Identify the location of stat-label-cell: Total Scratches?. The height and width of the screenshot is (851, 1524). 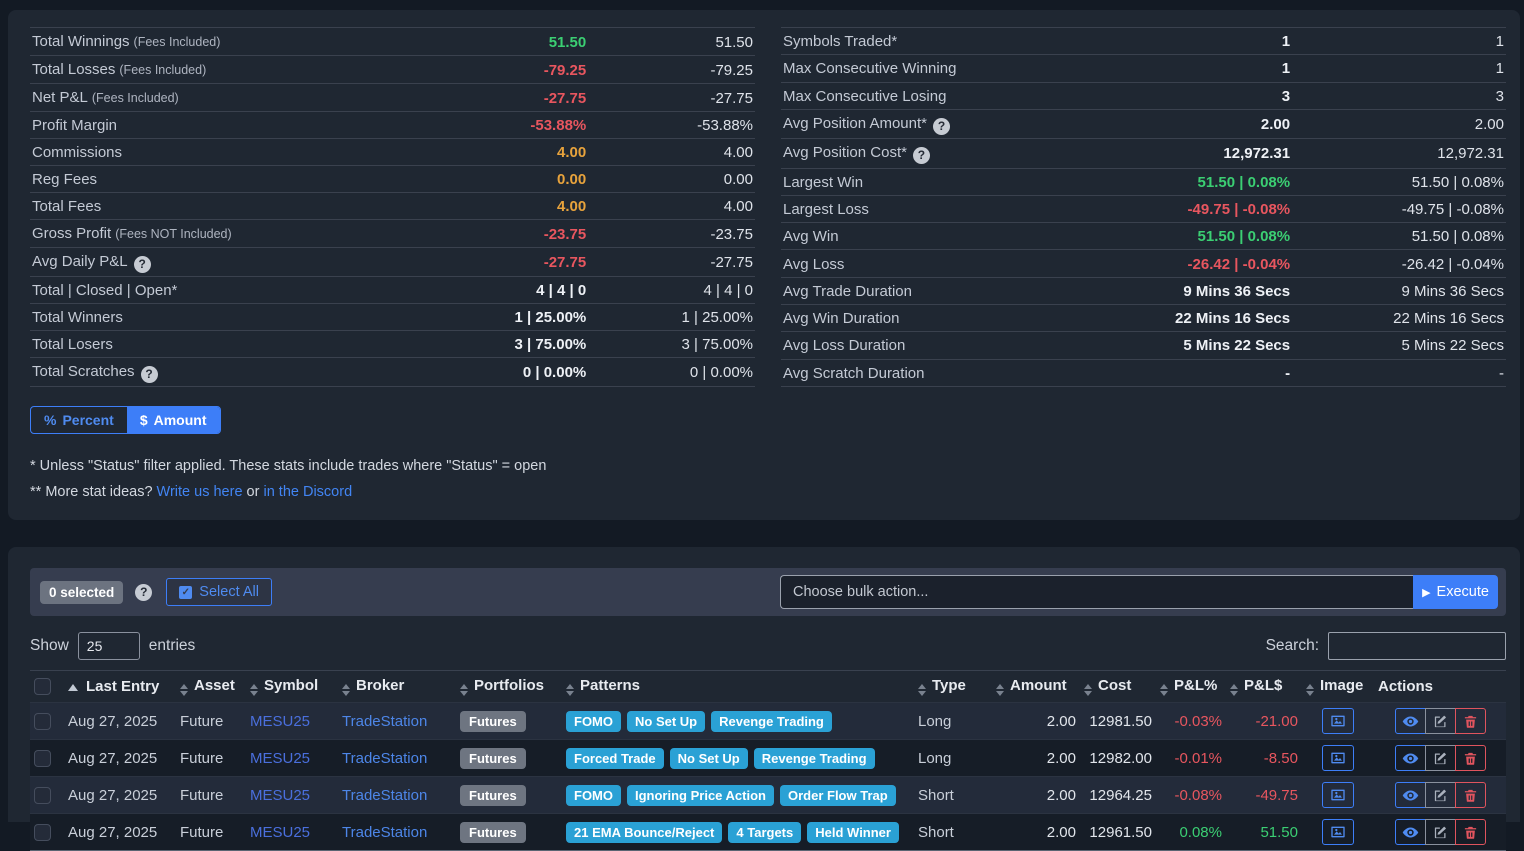
(229, 372).